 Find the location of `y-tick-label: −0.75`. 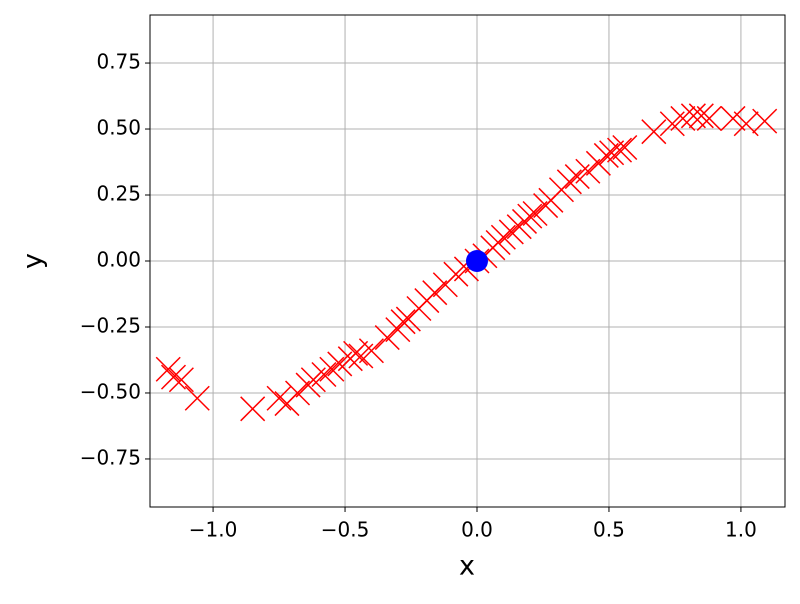

y-tick-label: −0.75 is located at coordinates (110, 457).